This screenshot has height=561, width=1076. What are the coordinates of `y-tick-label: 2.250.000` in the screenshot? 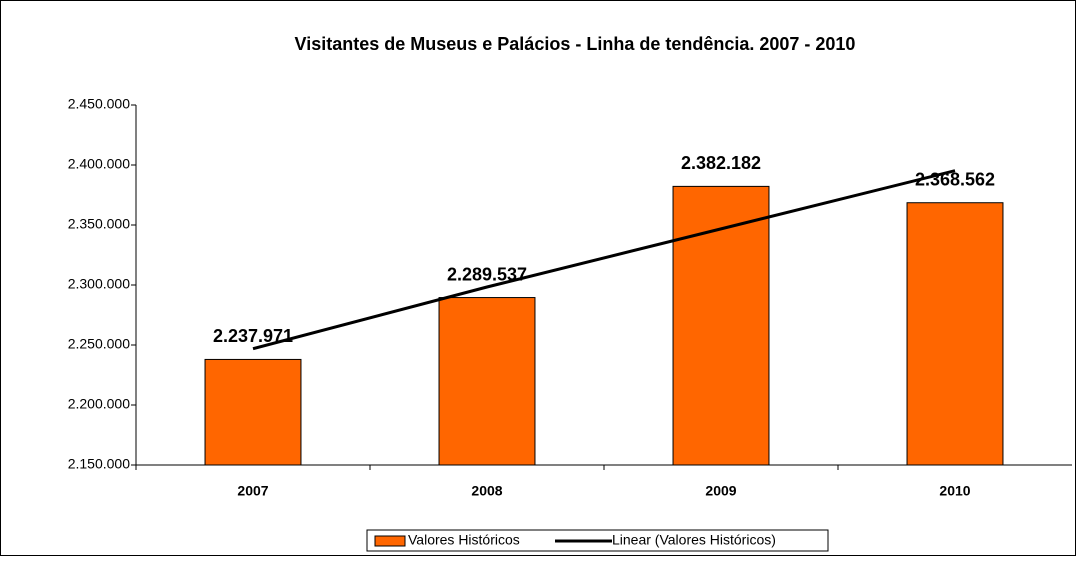 It's located at (99, 344).